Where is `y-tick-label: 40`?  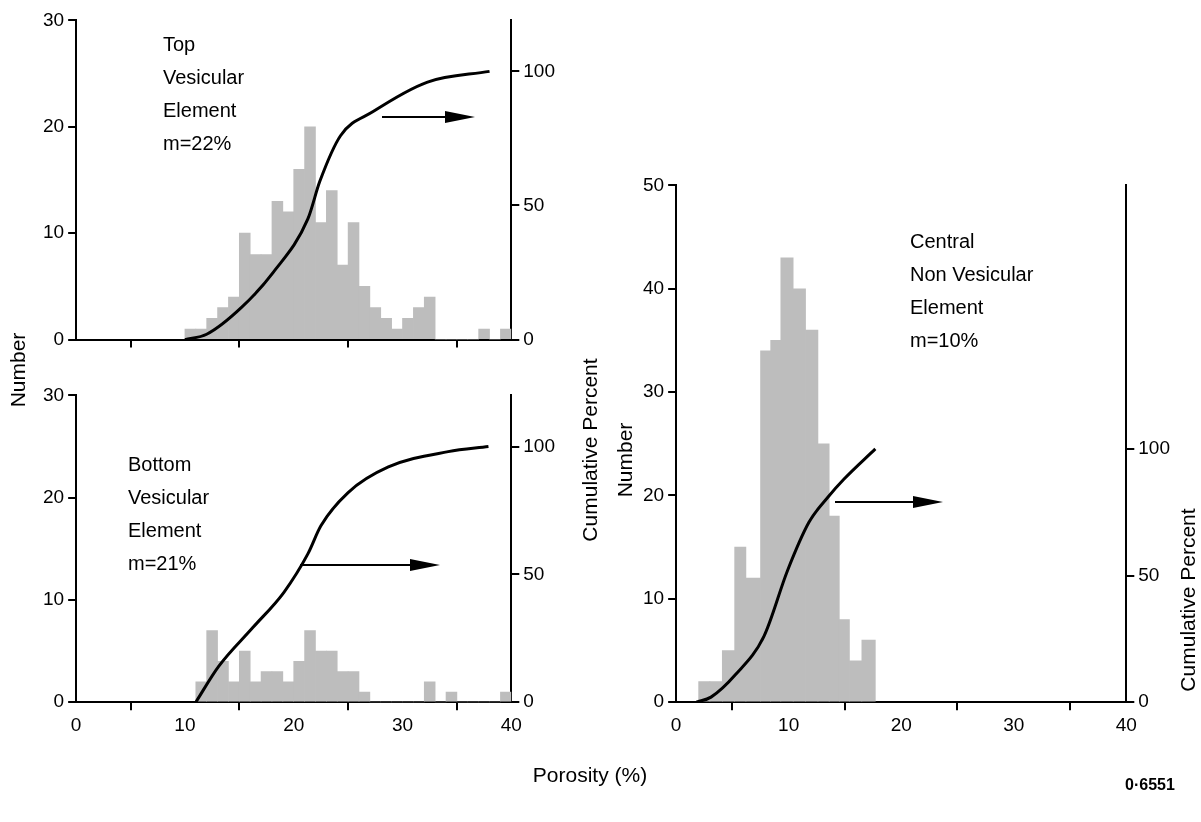 y-tick-label: 40 is located at coordinates (653, 287).